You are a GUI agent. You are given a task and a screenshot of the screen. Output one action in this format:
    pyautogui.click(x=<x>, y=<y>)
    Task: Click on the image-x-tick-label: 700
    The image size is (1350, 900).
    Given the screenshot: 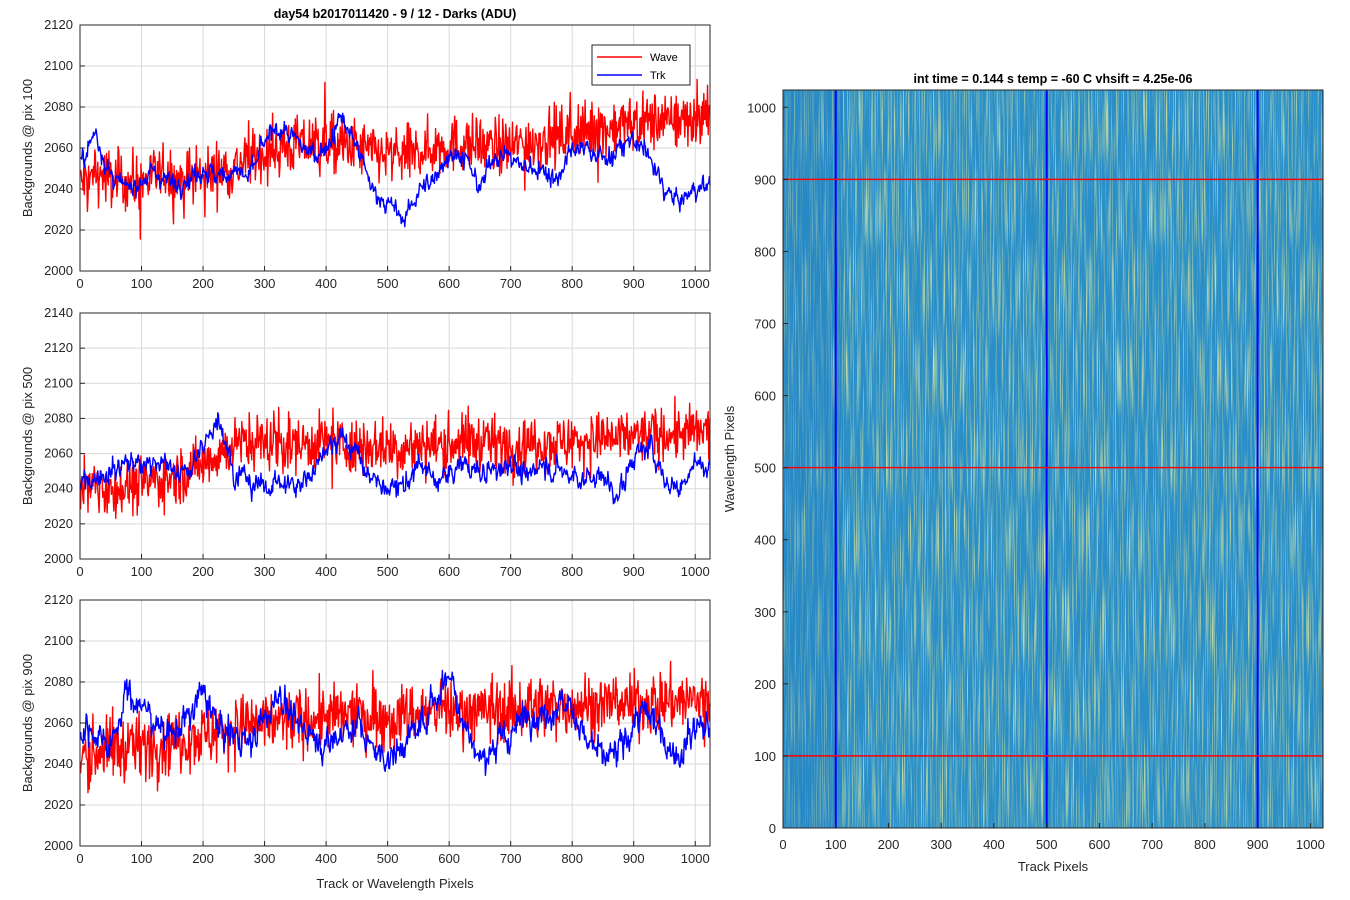 What is the action you would take?
    pyautogui.click(x=1152, y=844)
    